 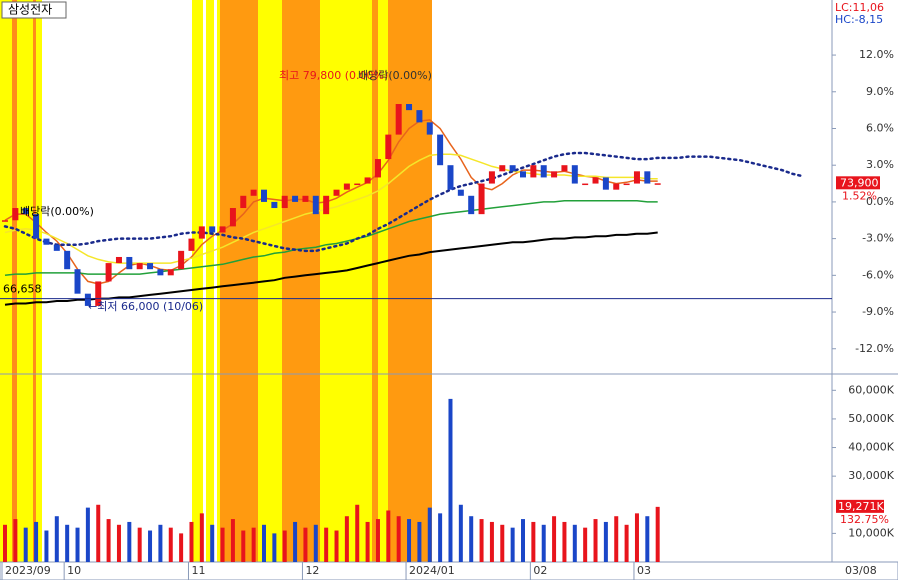 I want to click on title-box, so click(x=34, y=10).